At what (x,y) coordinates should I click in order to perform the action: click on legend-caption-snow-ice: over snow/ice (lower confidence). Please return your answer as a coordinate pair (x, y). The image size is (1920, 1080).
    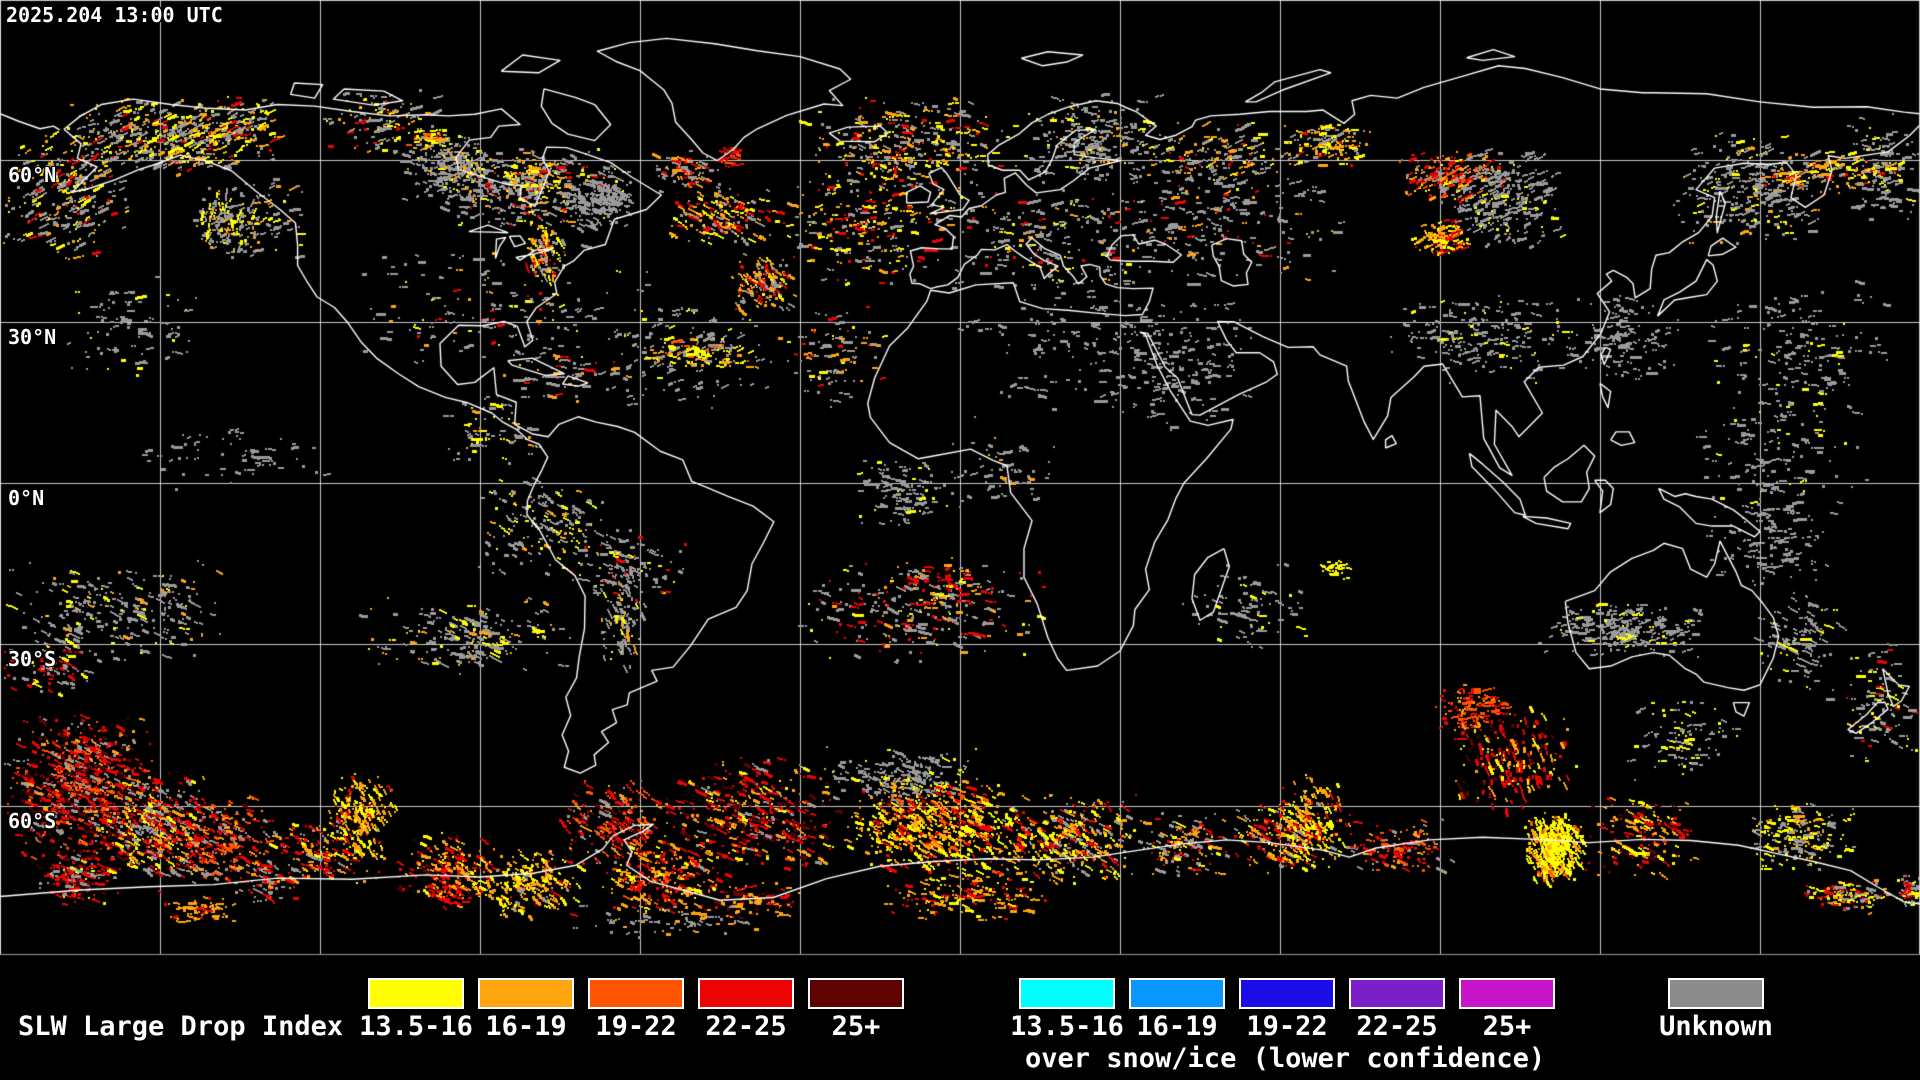
    Looking at the image, I should click on (1285, 1058).